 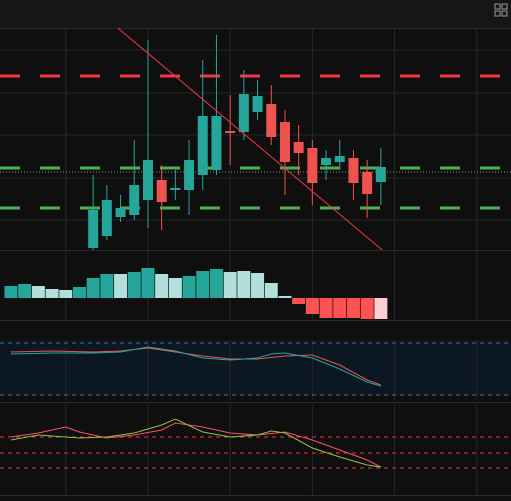 I want to click on oscillator-band, so click(x=255, y=367).